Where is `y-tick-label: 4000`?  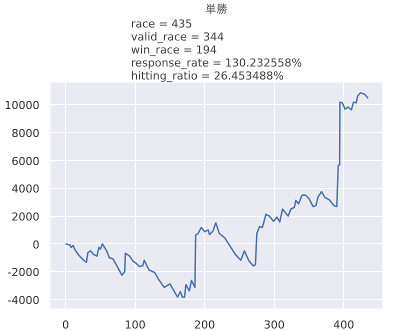
y-tick-label: 4000 is located at coordinates (26, 189).